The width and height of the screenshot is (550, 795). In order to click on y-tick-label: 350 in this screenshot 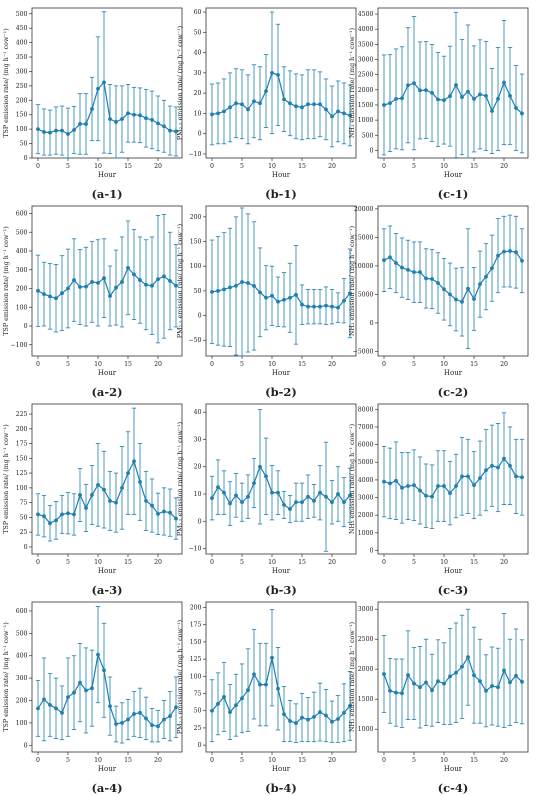, I will do `click(22, 57)`.